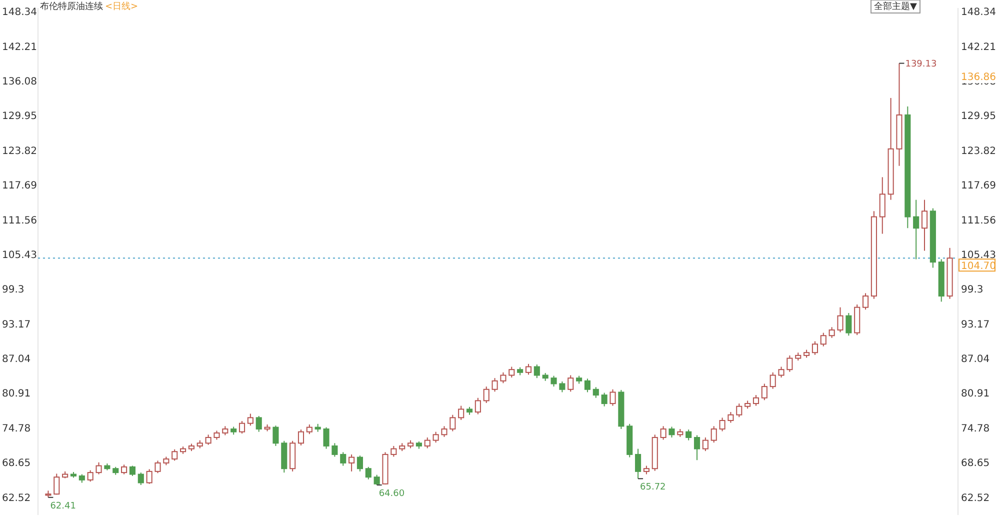 This screenshot has height=522, width=1000. I want to click on y2-tick-label: 142.21, so click(978, 47).